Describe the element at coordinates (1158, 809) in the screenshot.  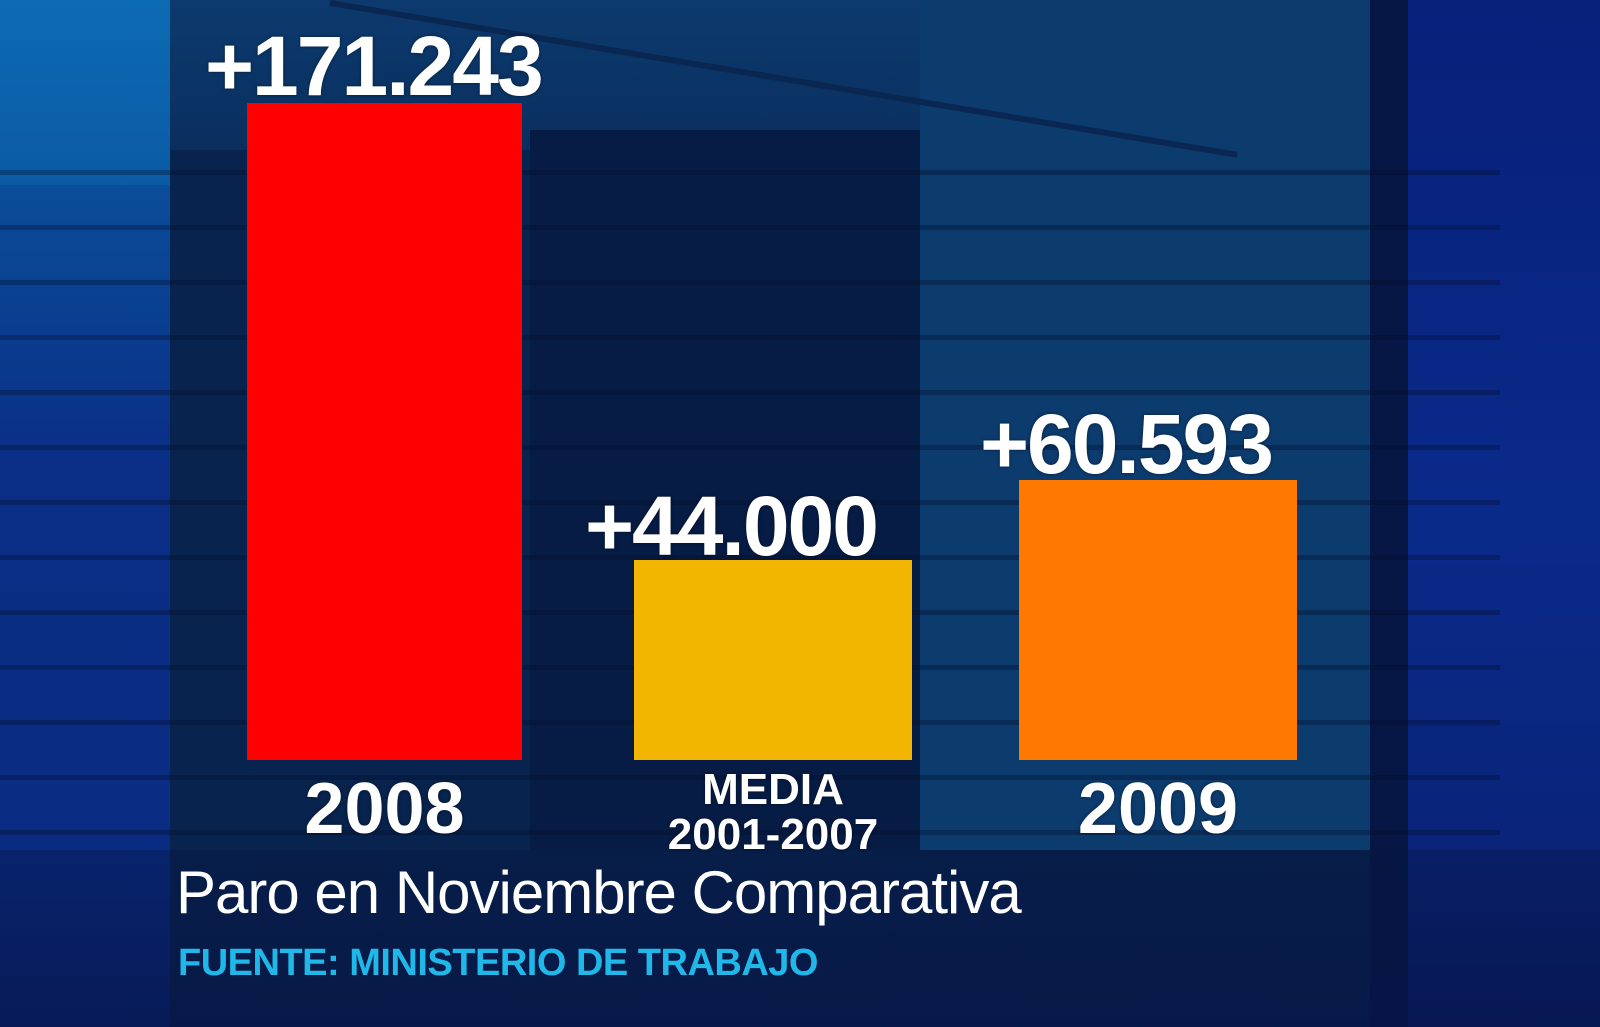
I see `bar-category-label: 2009` at that location.